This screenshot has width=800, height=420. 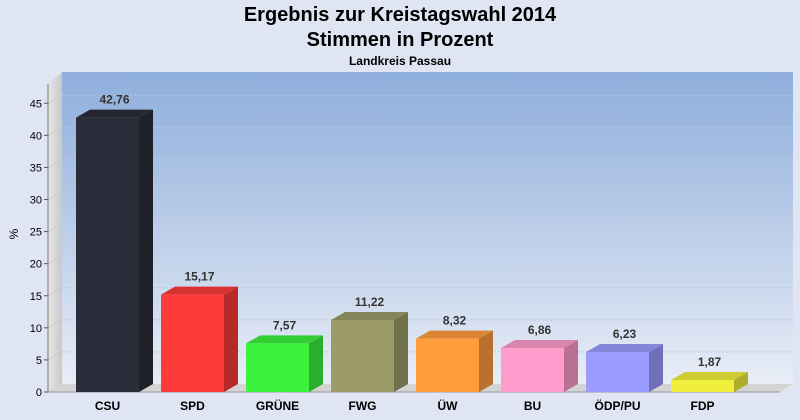 What do you see at coordinates (532, 406) in the screenshot?
I see `x-tick-label: BU` at bounding box center [532, 406].